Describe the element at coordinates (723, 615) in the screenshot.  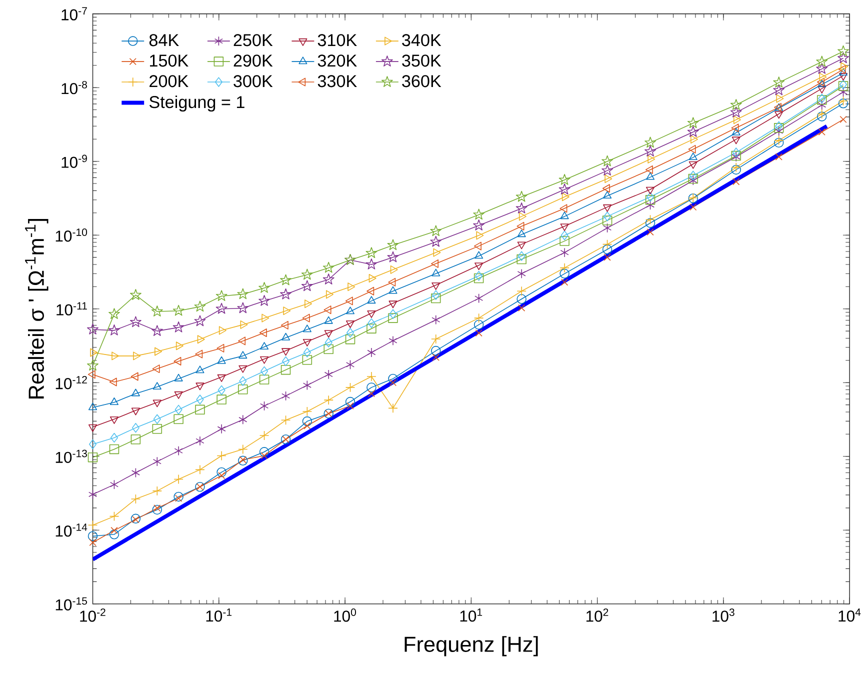
I see `x-tick-label: 10$^{3}$` at that location.